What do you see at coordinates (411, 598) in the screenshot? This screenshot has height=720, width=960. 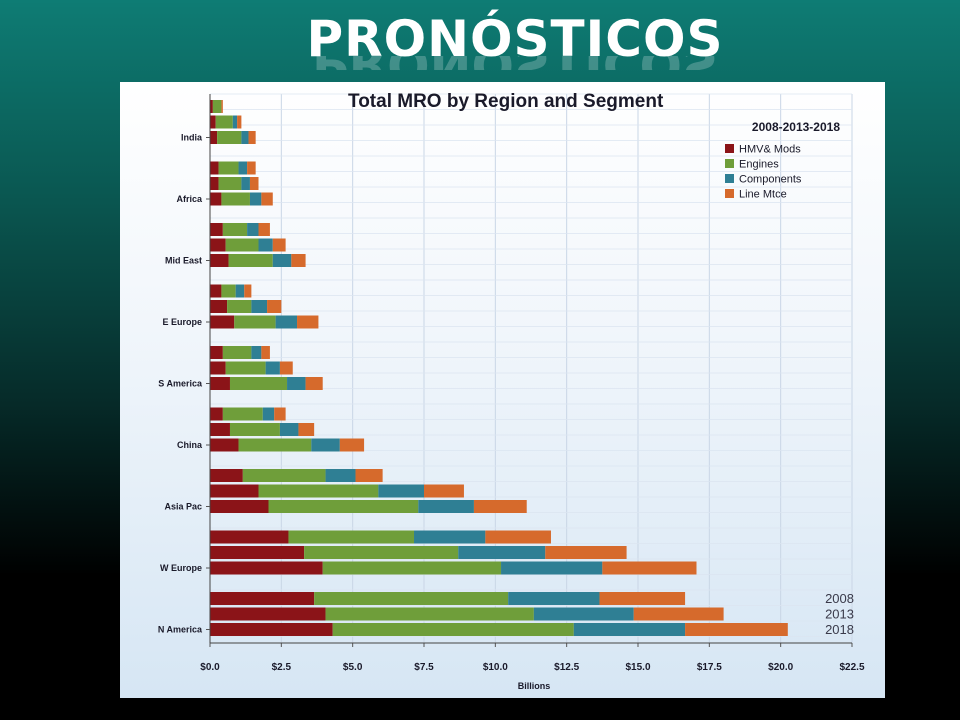 I see `bar-n-america-2008-engines` at bounding box center [411, 598].